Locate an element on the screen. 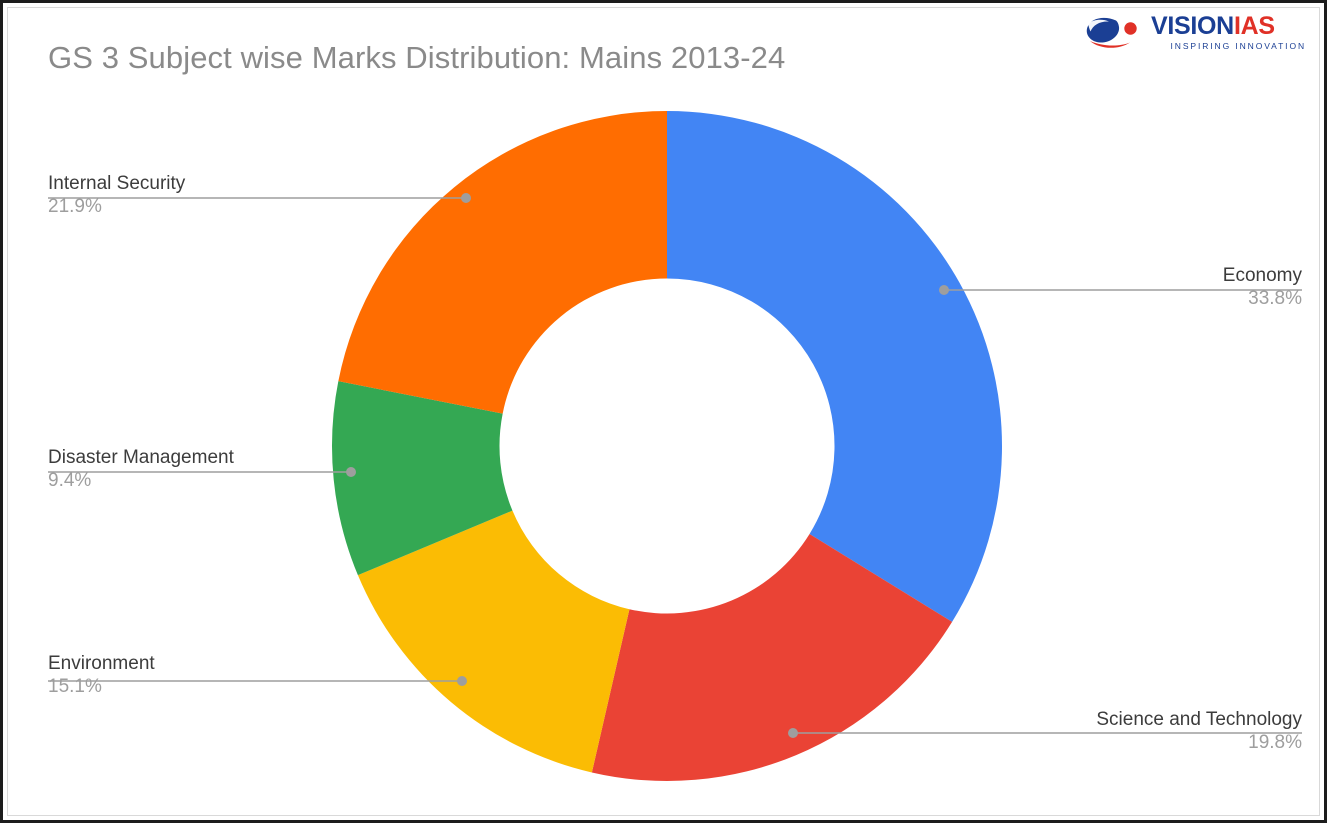  slice-label-disaster-management: Disaster Management 9.4% is located at coordinates (141, 469).